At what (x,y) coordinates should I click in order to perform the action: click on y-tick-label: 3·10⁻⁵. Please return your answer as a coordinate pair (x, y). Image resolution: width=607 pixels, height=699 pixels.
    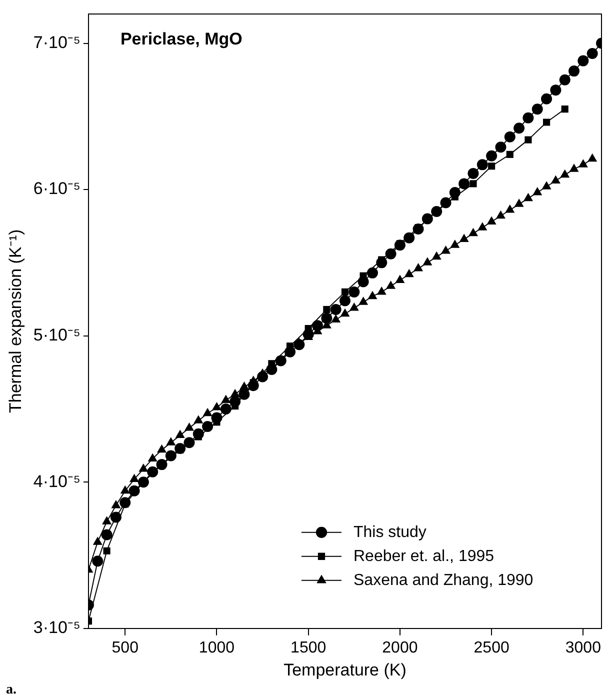
    Looking at the image, I should click on (56, 628).